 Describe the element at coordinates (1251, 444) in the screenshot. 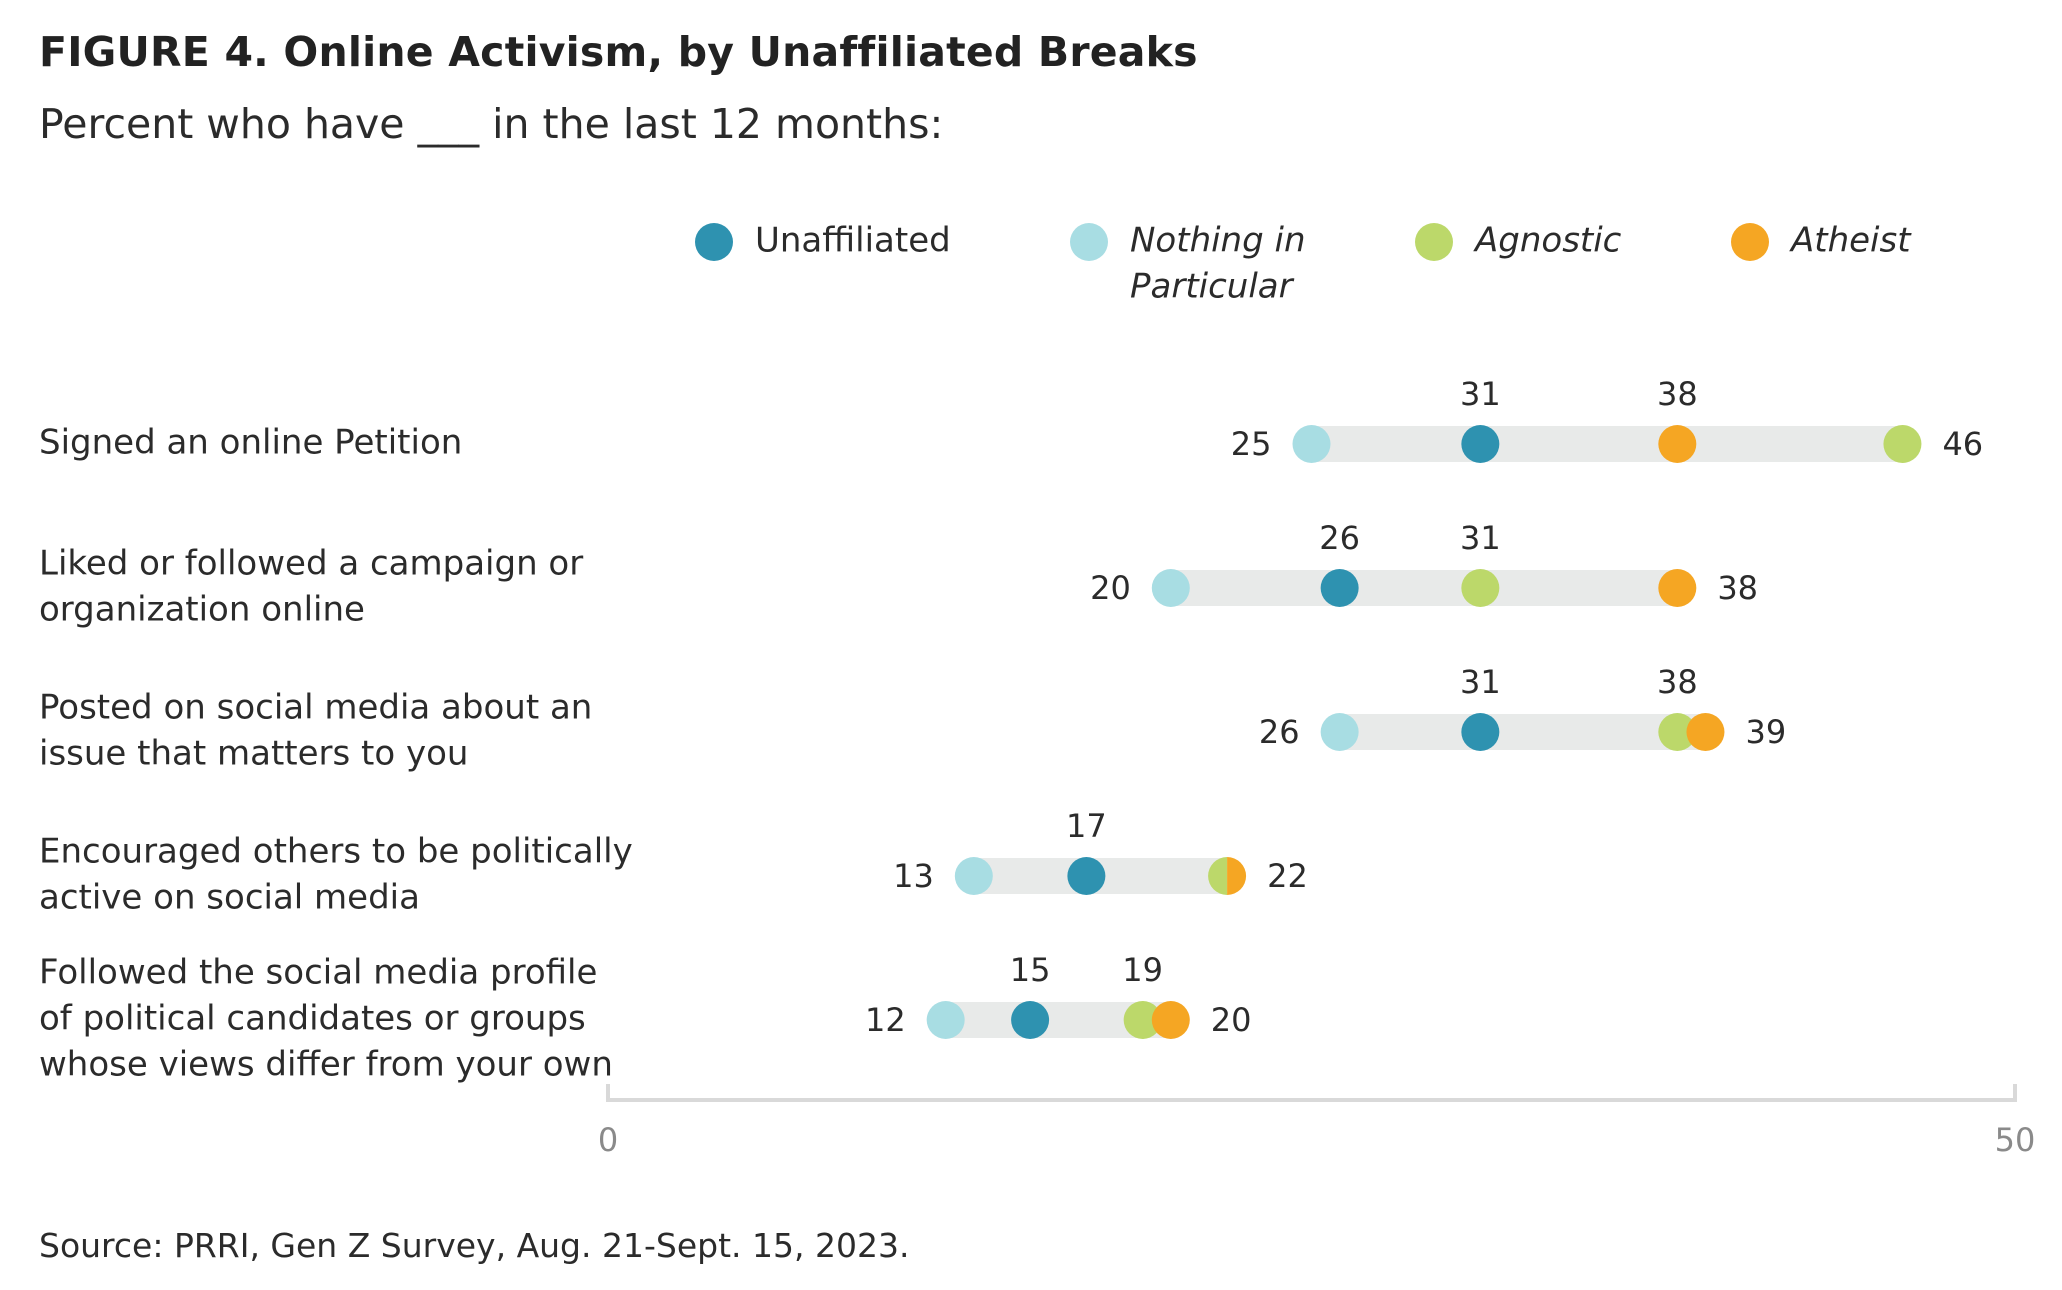

I see `data-label: 25` at that location.